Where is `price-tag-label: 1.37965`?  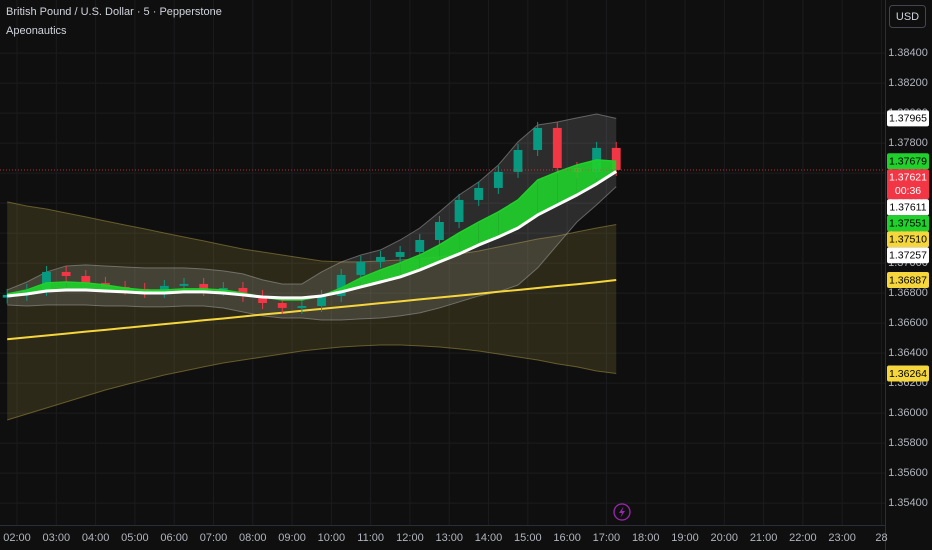
price-tag-label: 1.37965 is located at coordinates (908, 119).